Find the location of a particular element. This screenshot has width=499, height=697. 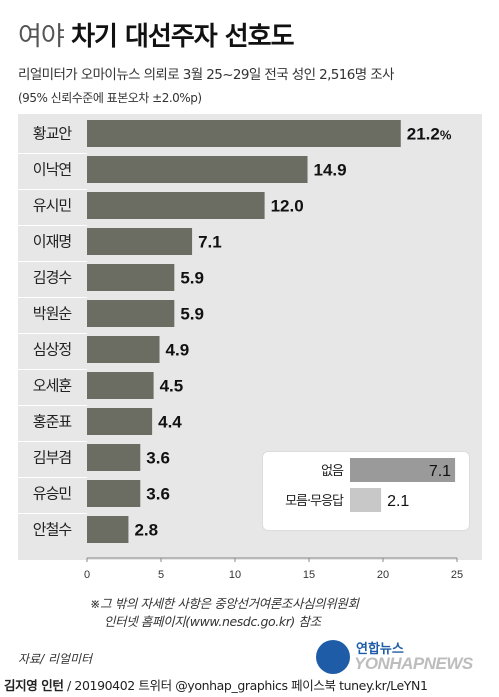

value-label-8: 4.5 is located at coordinates (172, 386).